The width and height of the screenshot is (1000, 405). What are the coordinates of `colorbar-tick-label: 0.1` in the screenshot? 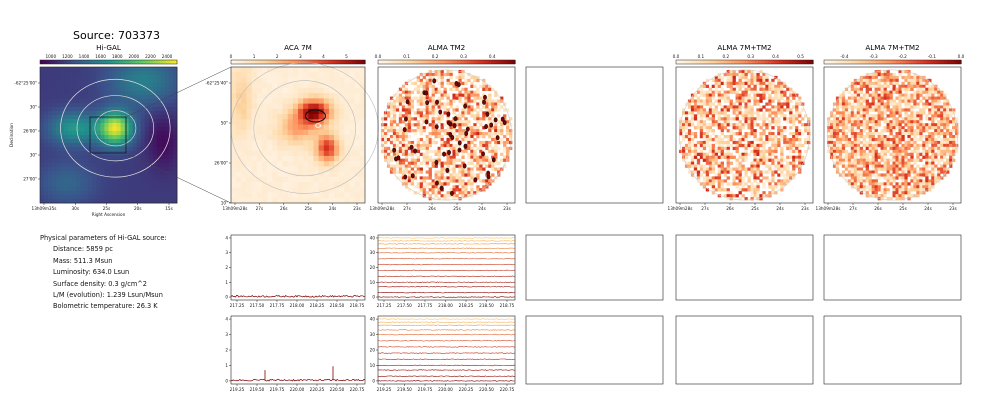 It's located at (406, 56).